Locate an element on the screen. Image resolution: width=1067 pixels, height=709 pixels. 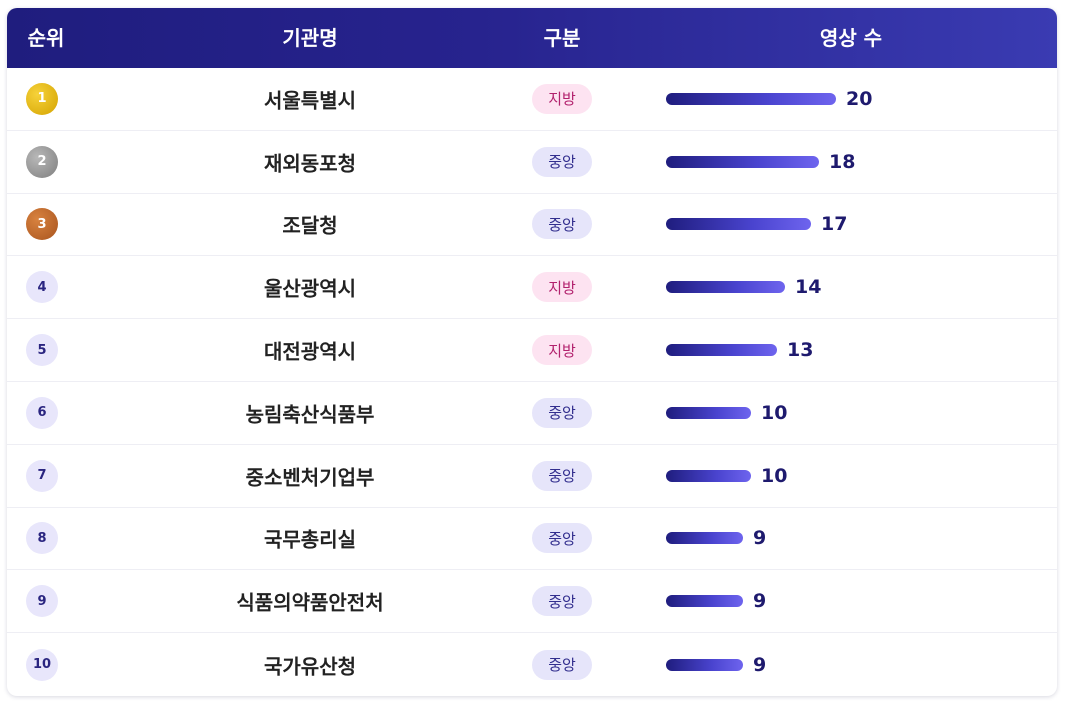
table-header: 순위 기관명 구분 영상 수 is located at coordinates (532, 38).